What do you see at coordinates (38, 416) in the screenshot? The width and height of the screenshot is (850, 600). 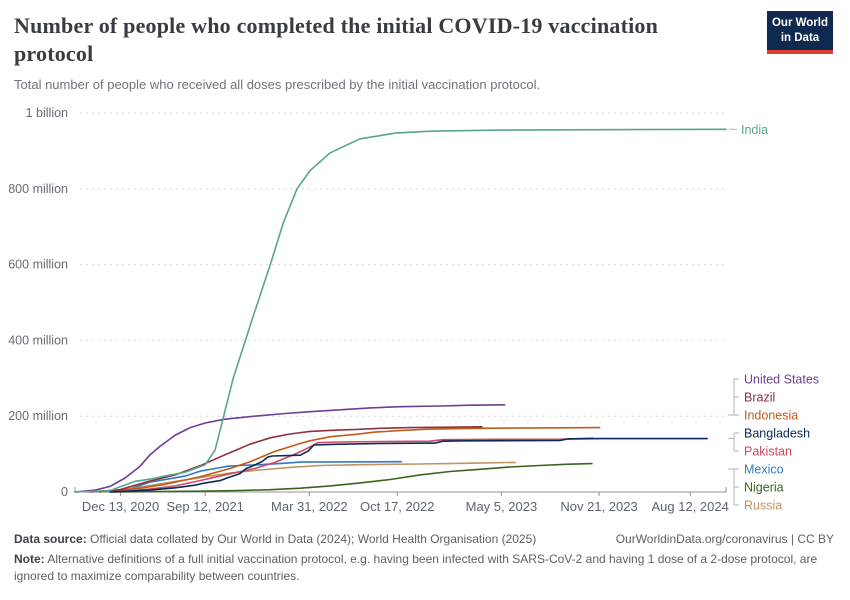 I see `y-tick-label: 200 million` at bounding box center [38, 416].